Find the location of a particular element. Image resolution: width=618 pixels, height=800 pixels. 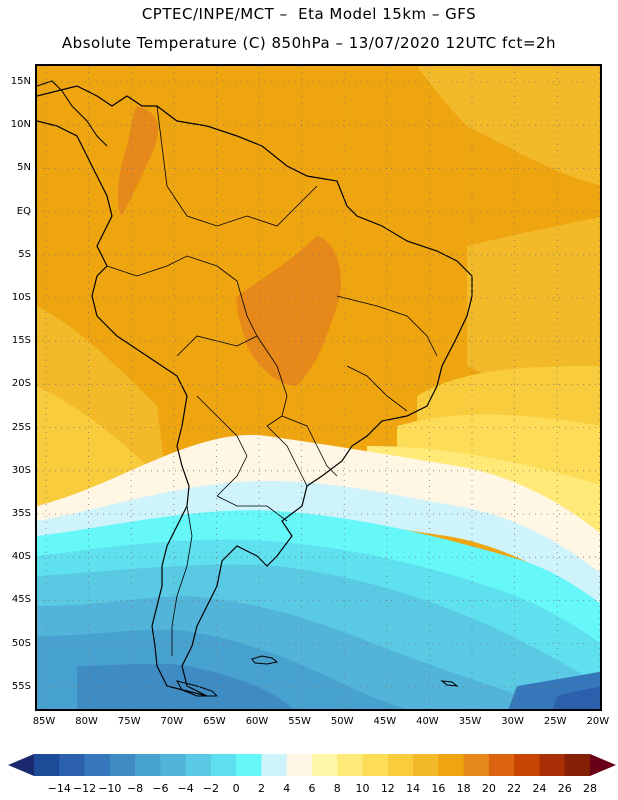

colorbar-label: 24 is located at coordinates (539, 788).